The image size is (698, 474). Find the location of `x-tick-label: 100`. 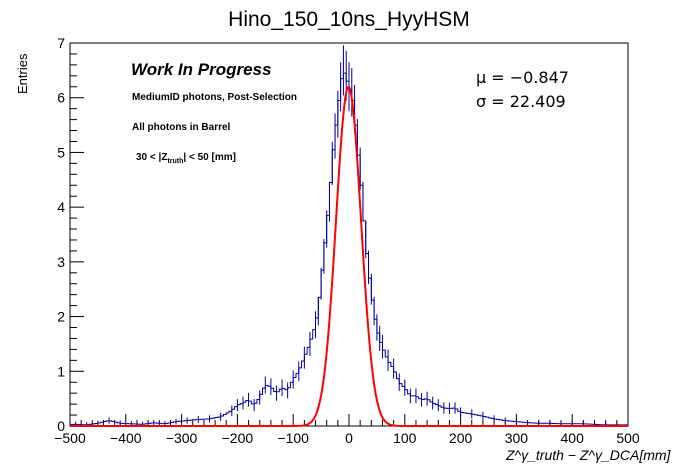

x-tick-label: 100 is located at coordinates (405, 438).